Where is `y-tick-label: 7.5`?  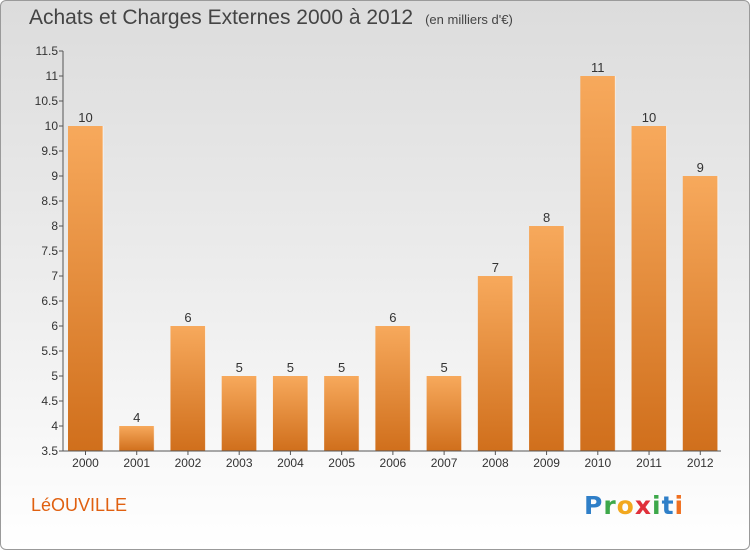
y-tick-label: 7.5 is located at coordinates (49, 251).